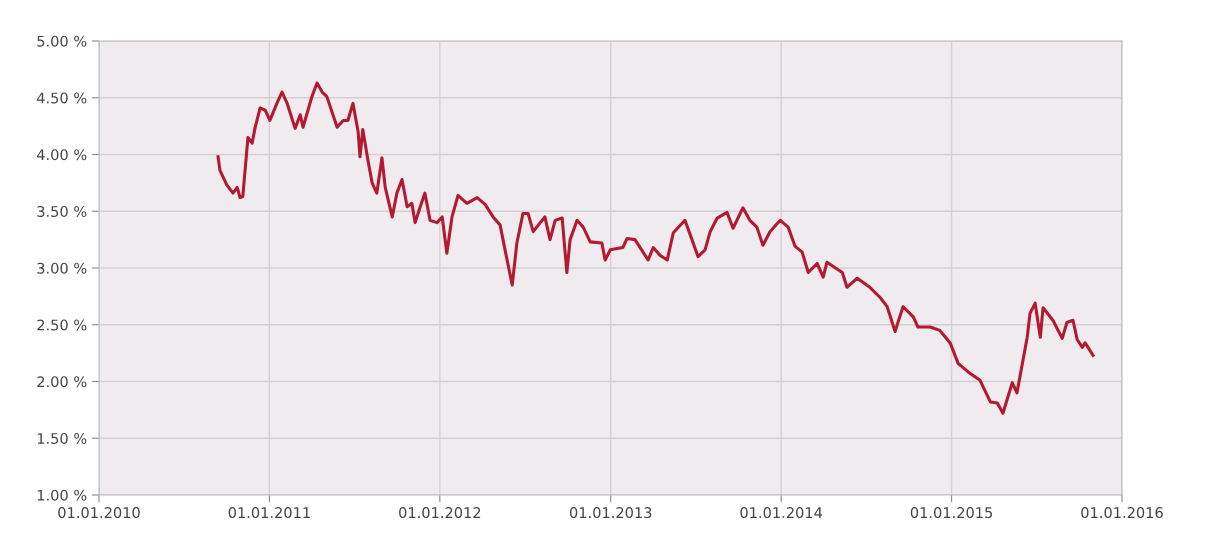 The width and height of the screenshot is (1206, 542). Describe the element at coordinates (62, 438) in the screenshot. I see `y-tick-label: 1.50 %` at that location.